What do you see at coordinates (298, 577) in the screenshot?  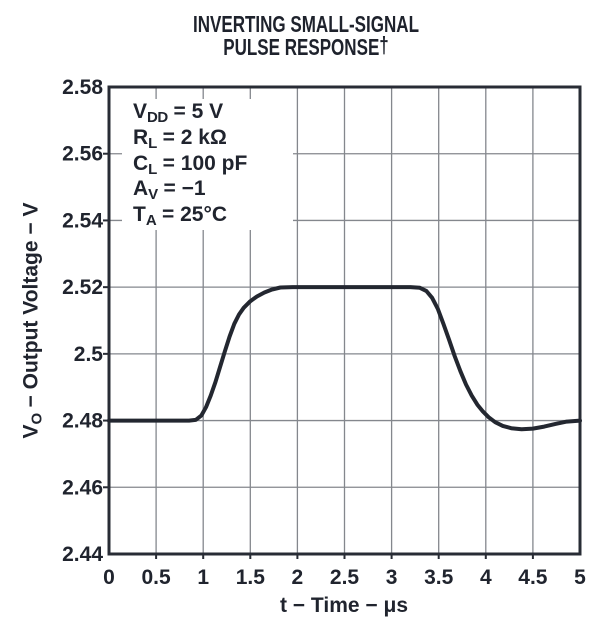 I see `x-tick-label: 2` at bounding box center [298, 577].